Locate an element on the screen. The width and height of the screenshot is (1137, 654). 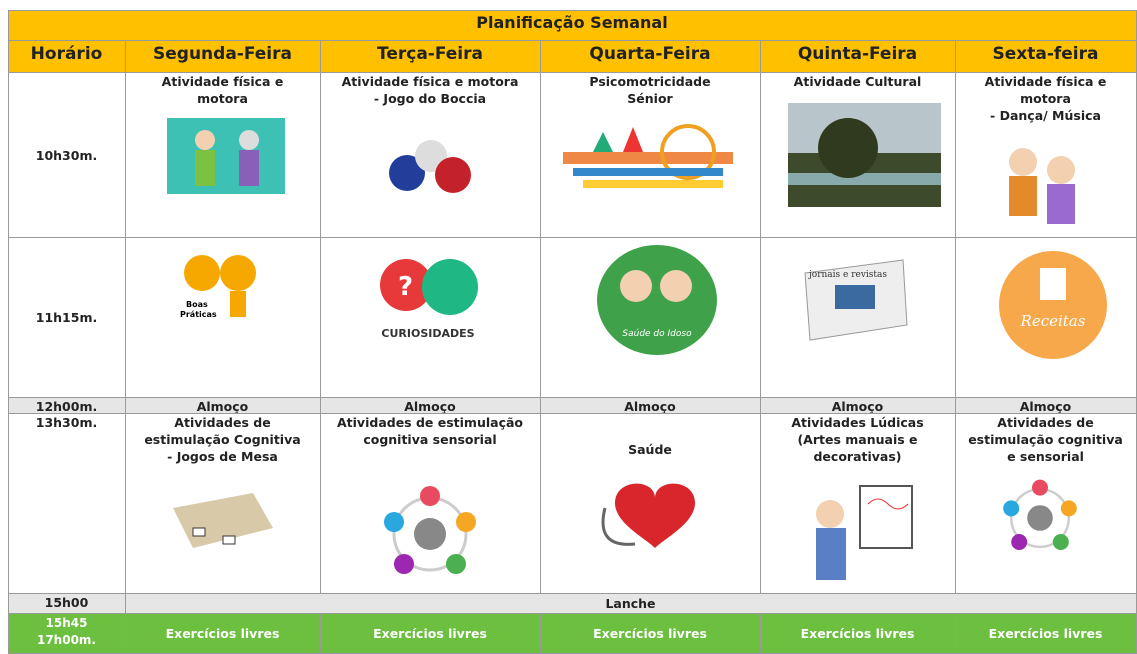
text-line: (Artes manuais e is located at coordinates (857, 439).